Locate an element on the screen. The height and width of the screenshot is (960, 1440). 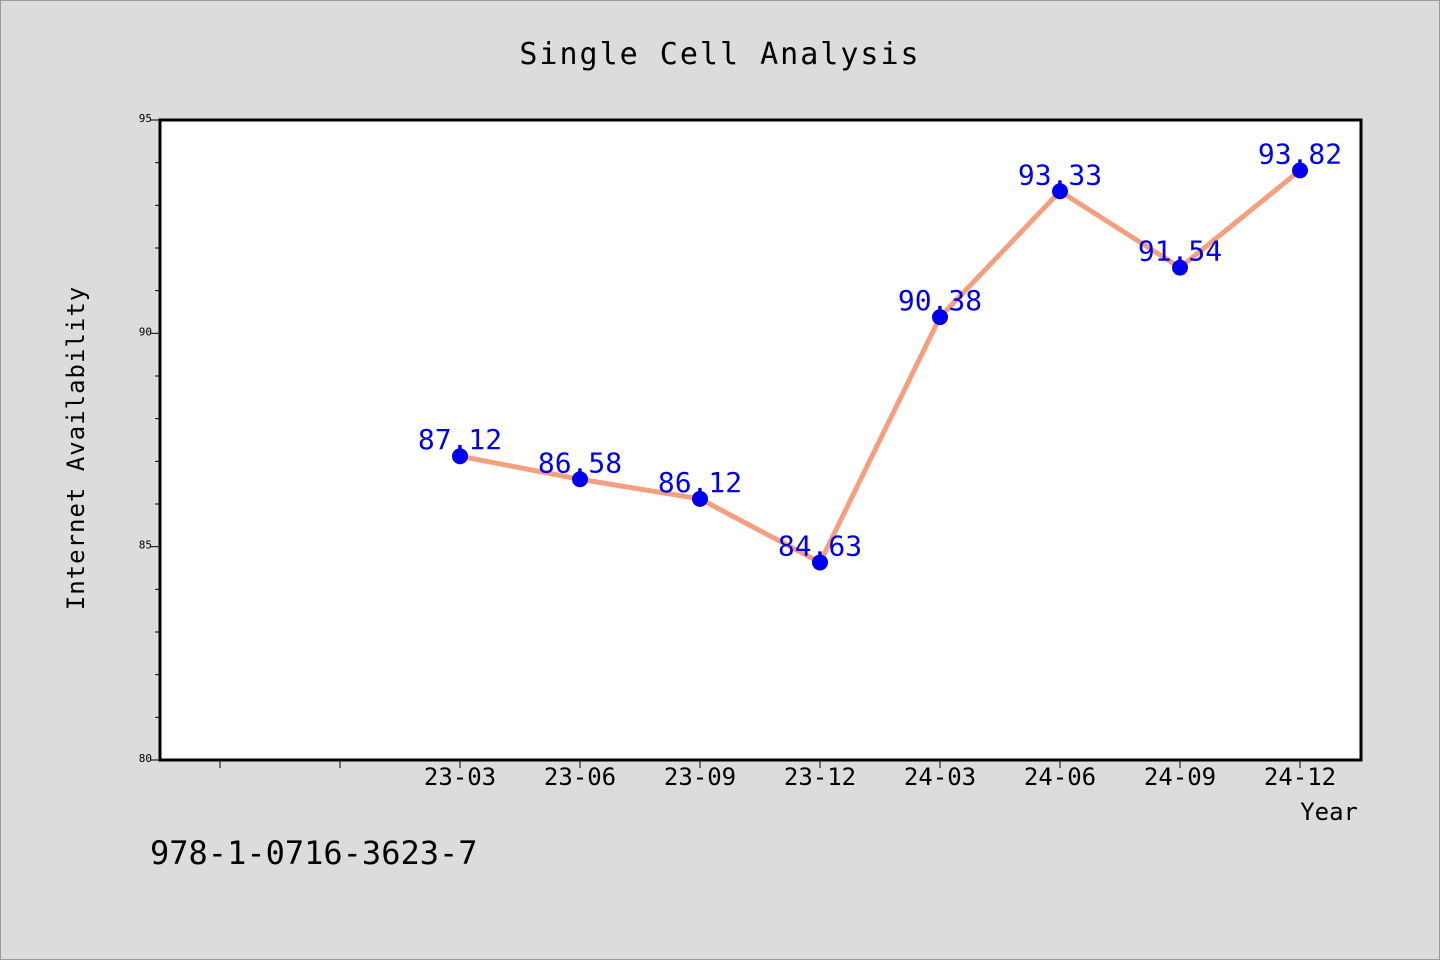
y-tick-label: 95 is located at coordinates (145, 118).